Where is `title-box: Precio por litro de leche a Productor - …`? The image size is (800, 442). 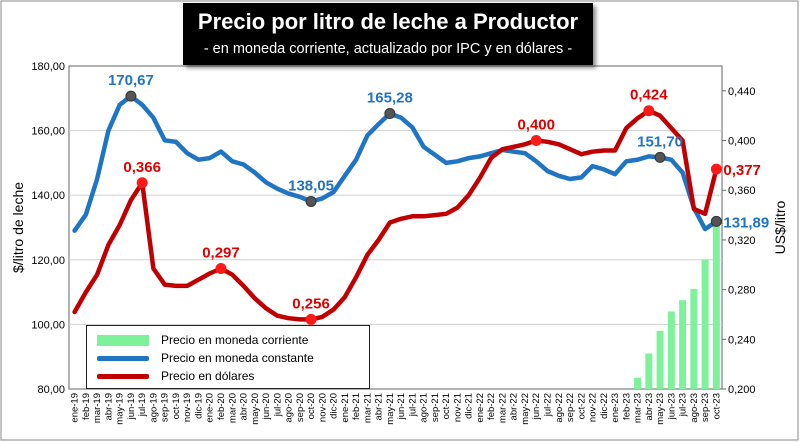
title-box: Precio por litro de leche a Productor - … is located at coordinates (388, 34).